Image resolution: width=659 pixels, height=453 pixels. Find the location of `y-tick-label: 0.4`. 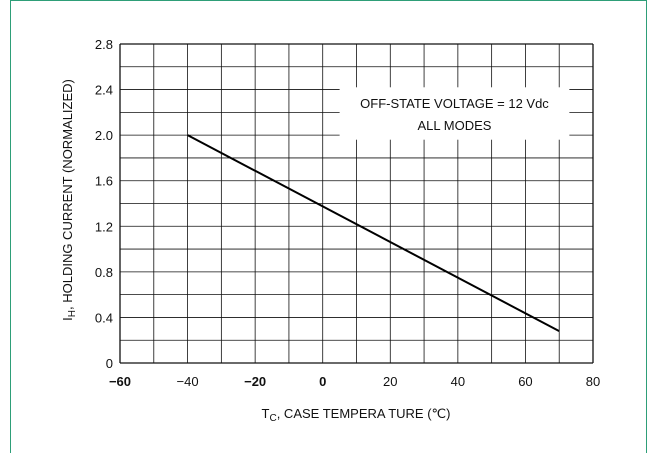

y-tick-label: 0.4 is located at coordinates (104, 317).